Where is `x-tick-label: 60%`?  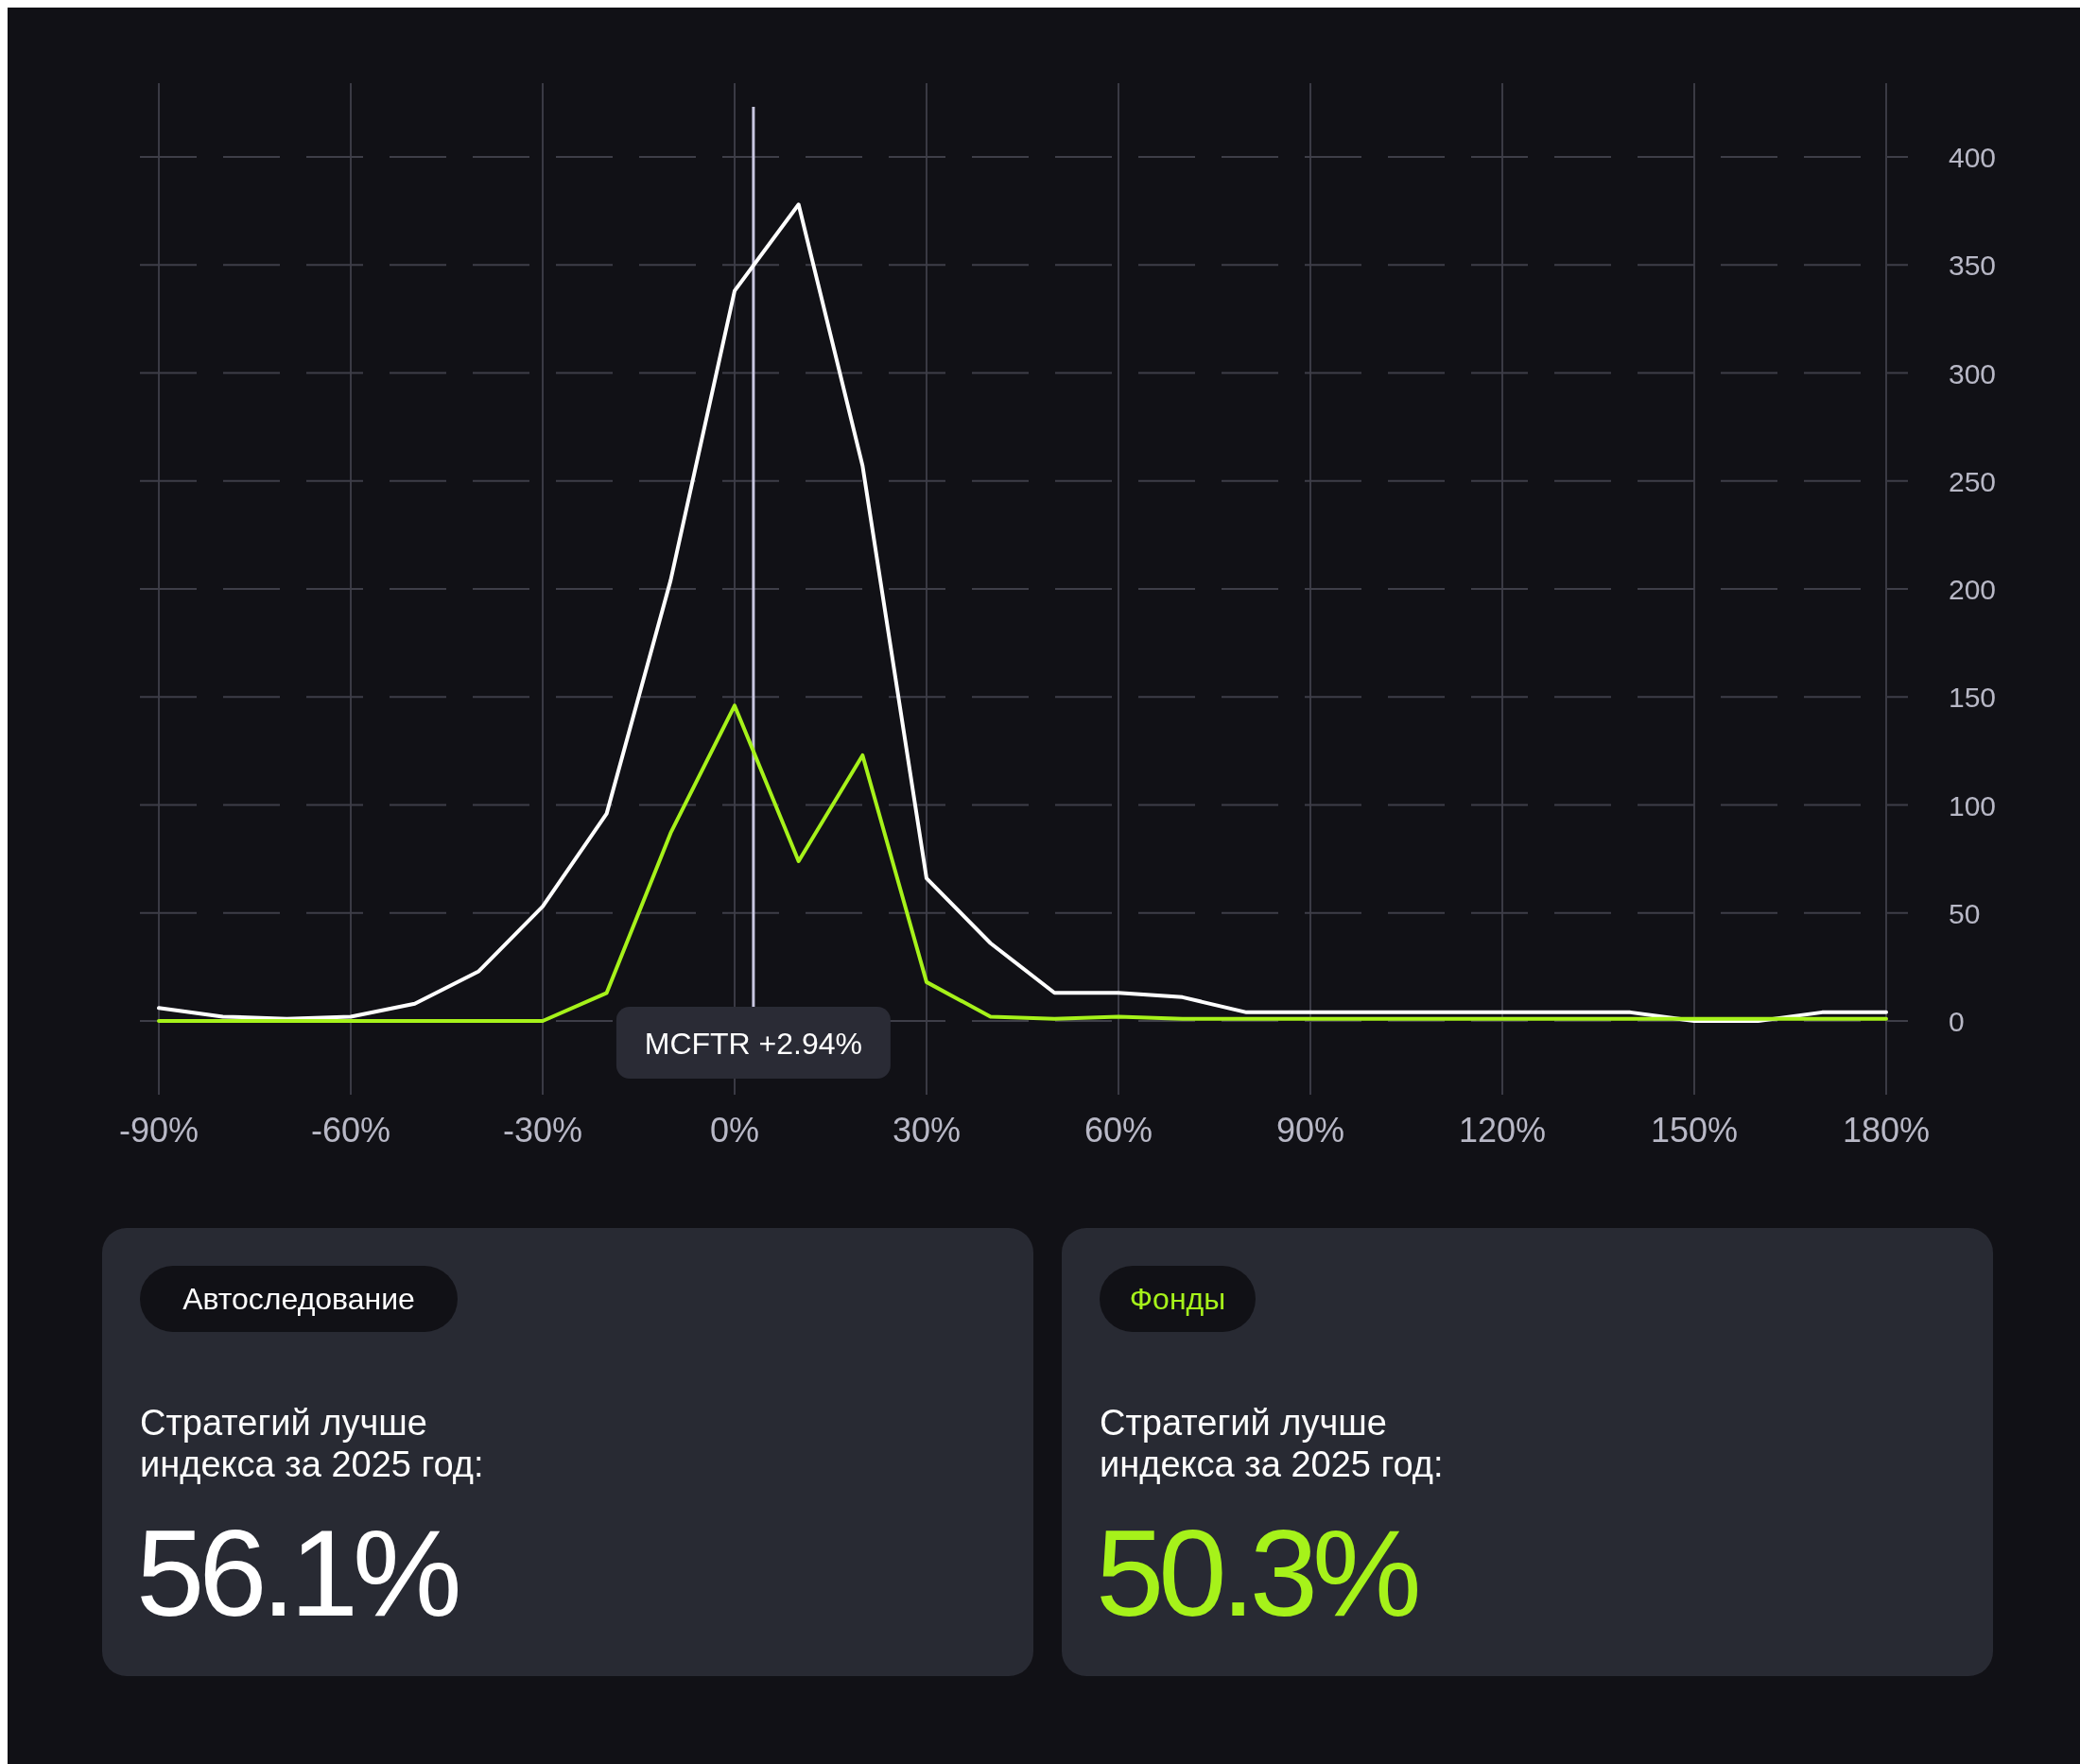
x-tick-label: 60% is located at coordinates (1118, 1130).